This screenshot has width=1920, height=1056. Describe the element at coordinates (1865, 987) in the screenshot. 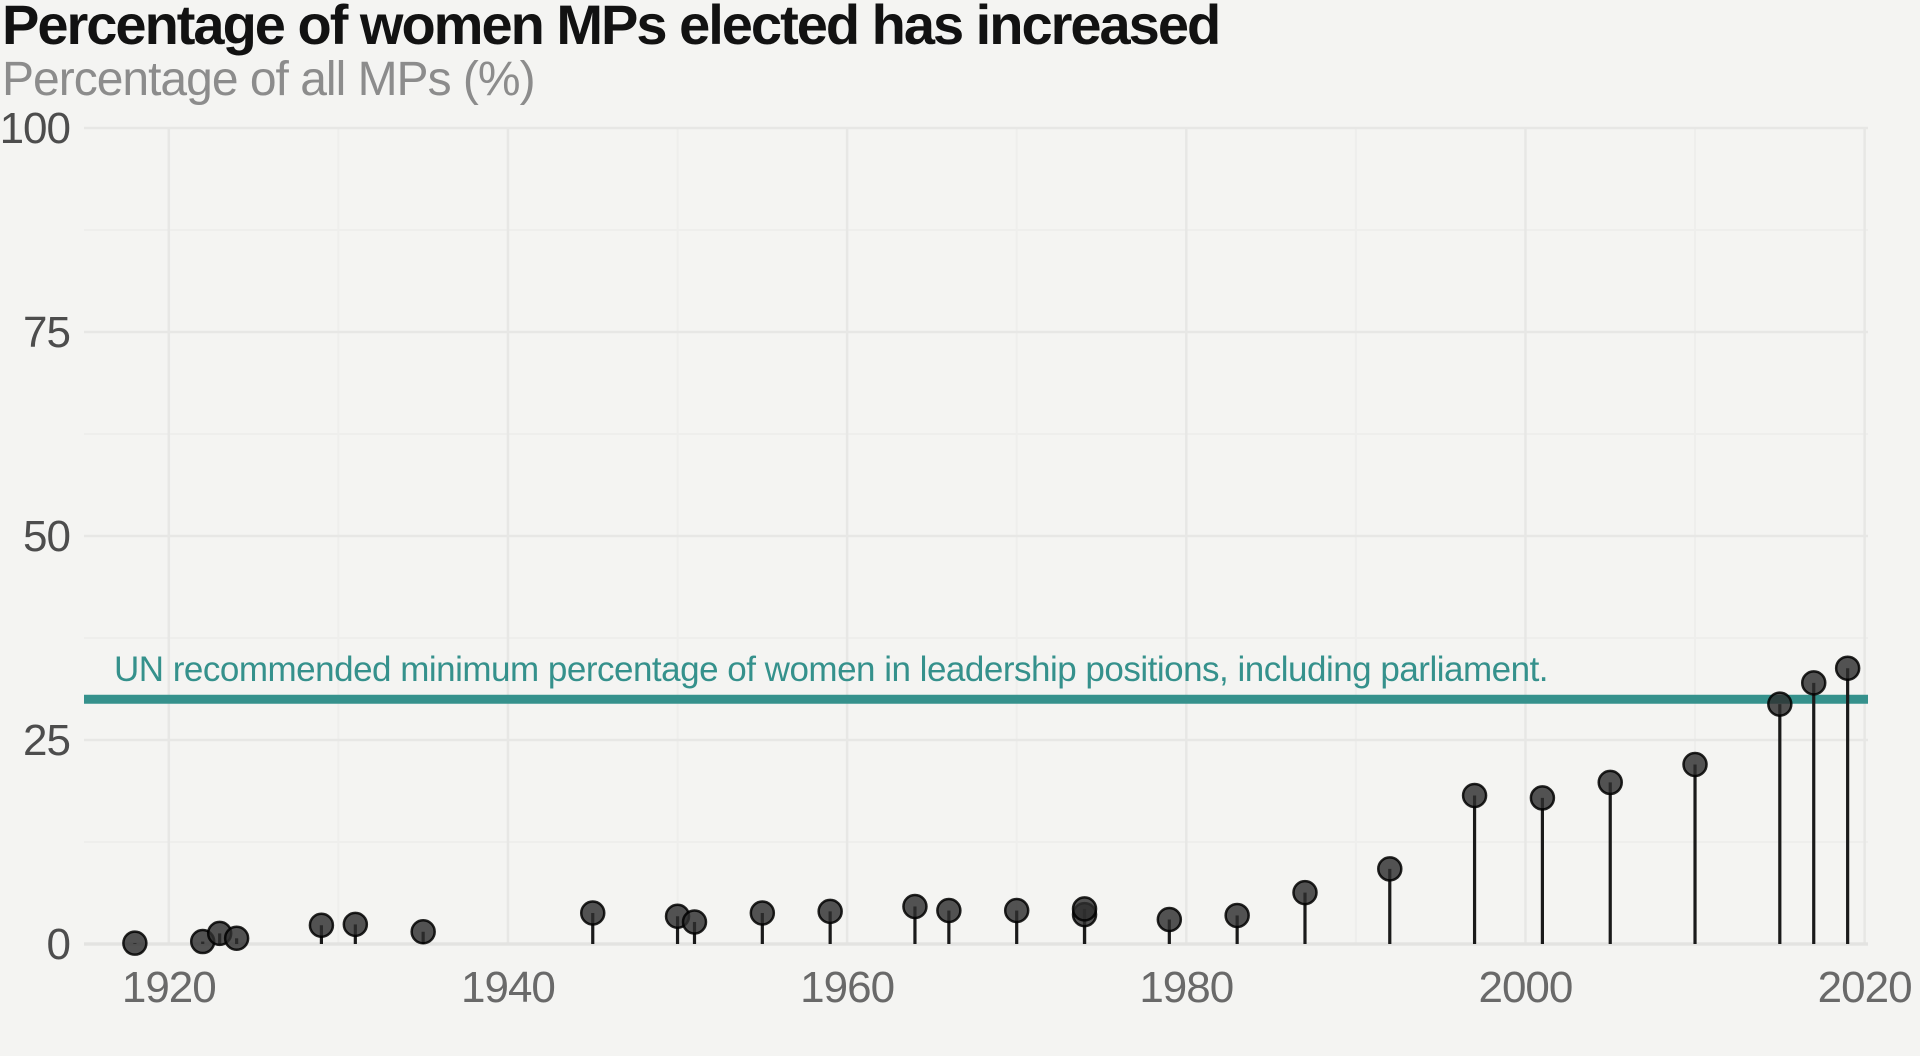

I see `x-axis-tick-label: 2020` at that location.